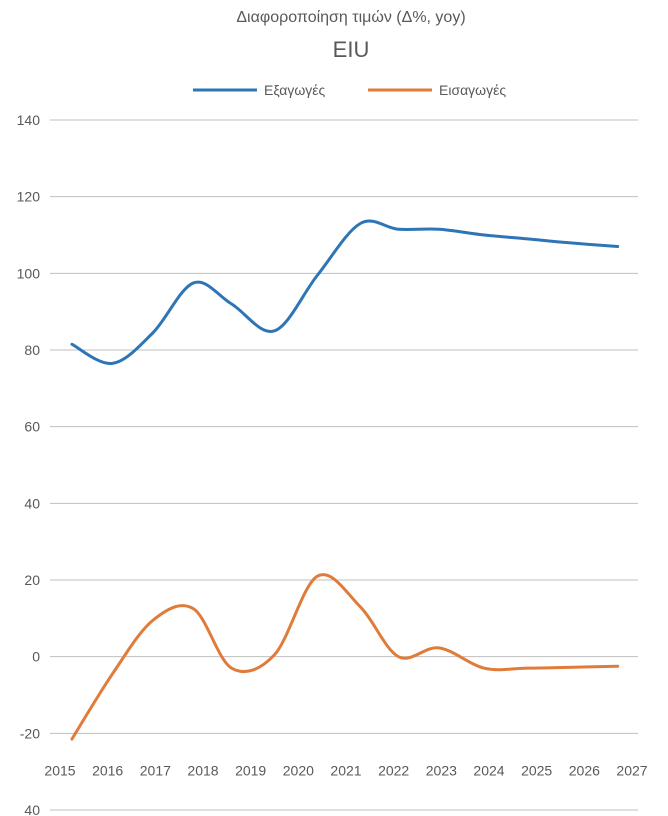  Describe the element at coordinates (202, 770) in the screenshot. I see `x-tick-label: 2018` at that location.